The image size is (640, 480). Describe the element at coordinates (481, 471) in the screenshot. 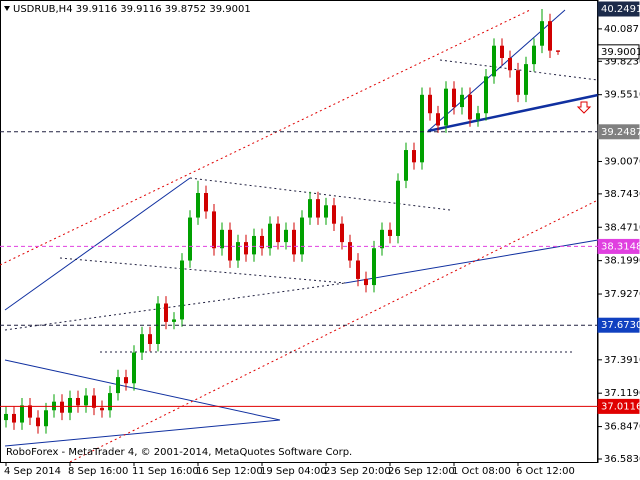

I see `x-tick-label: 1 Oct 08:00` at that location.